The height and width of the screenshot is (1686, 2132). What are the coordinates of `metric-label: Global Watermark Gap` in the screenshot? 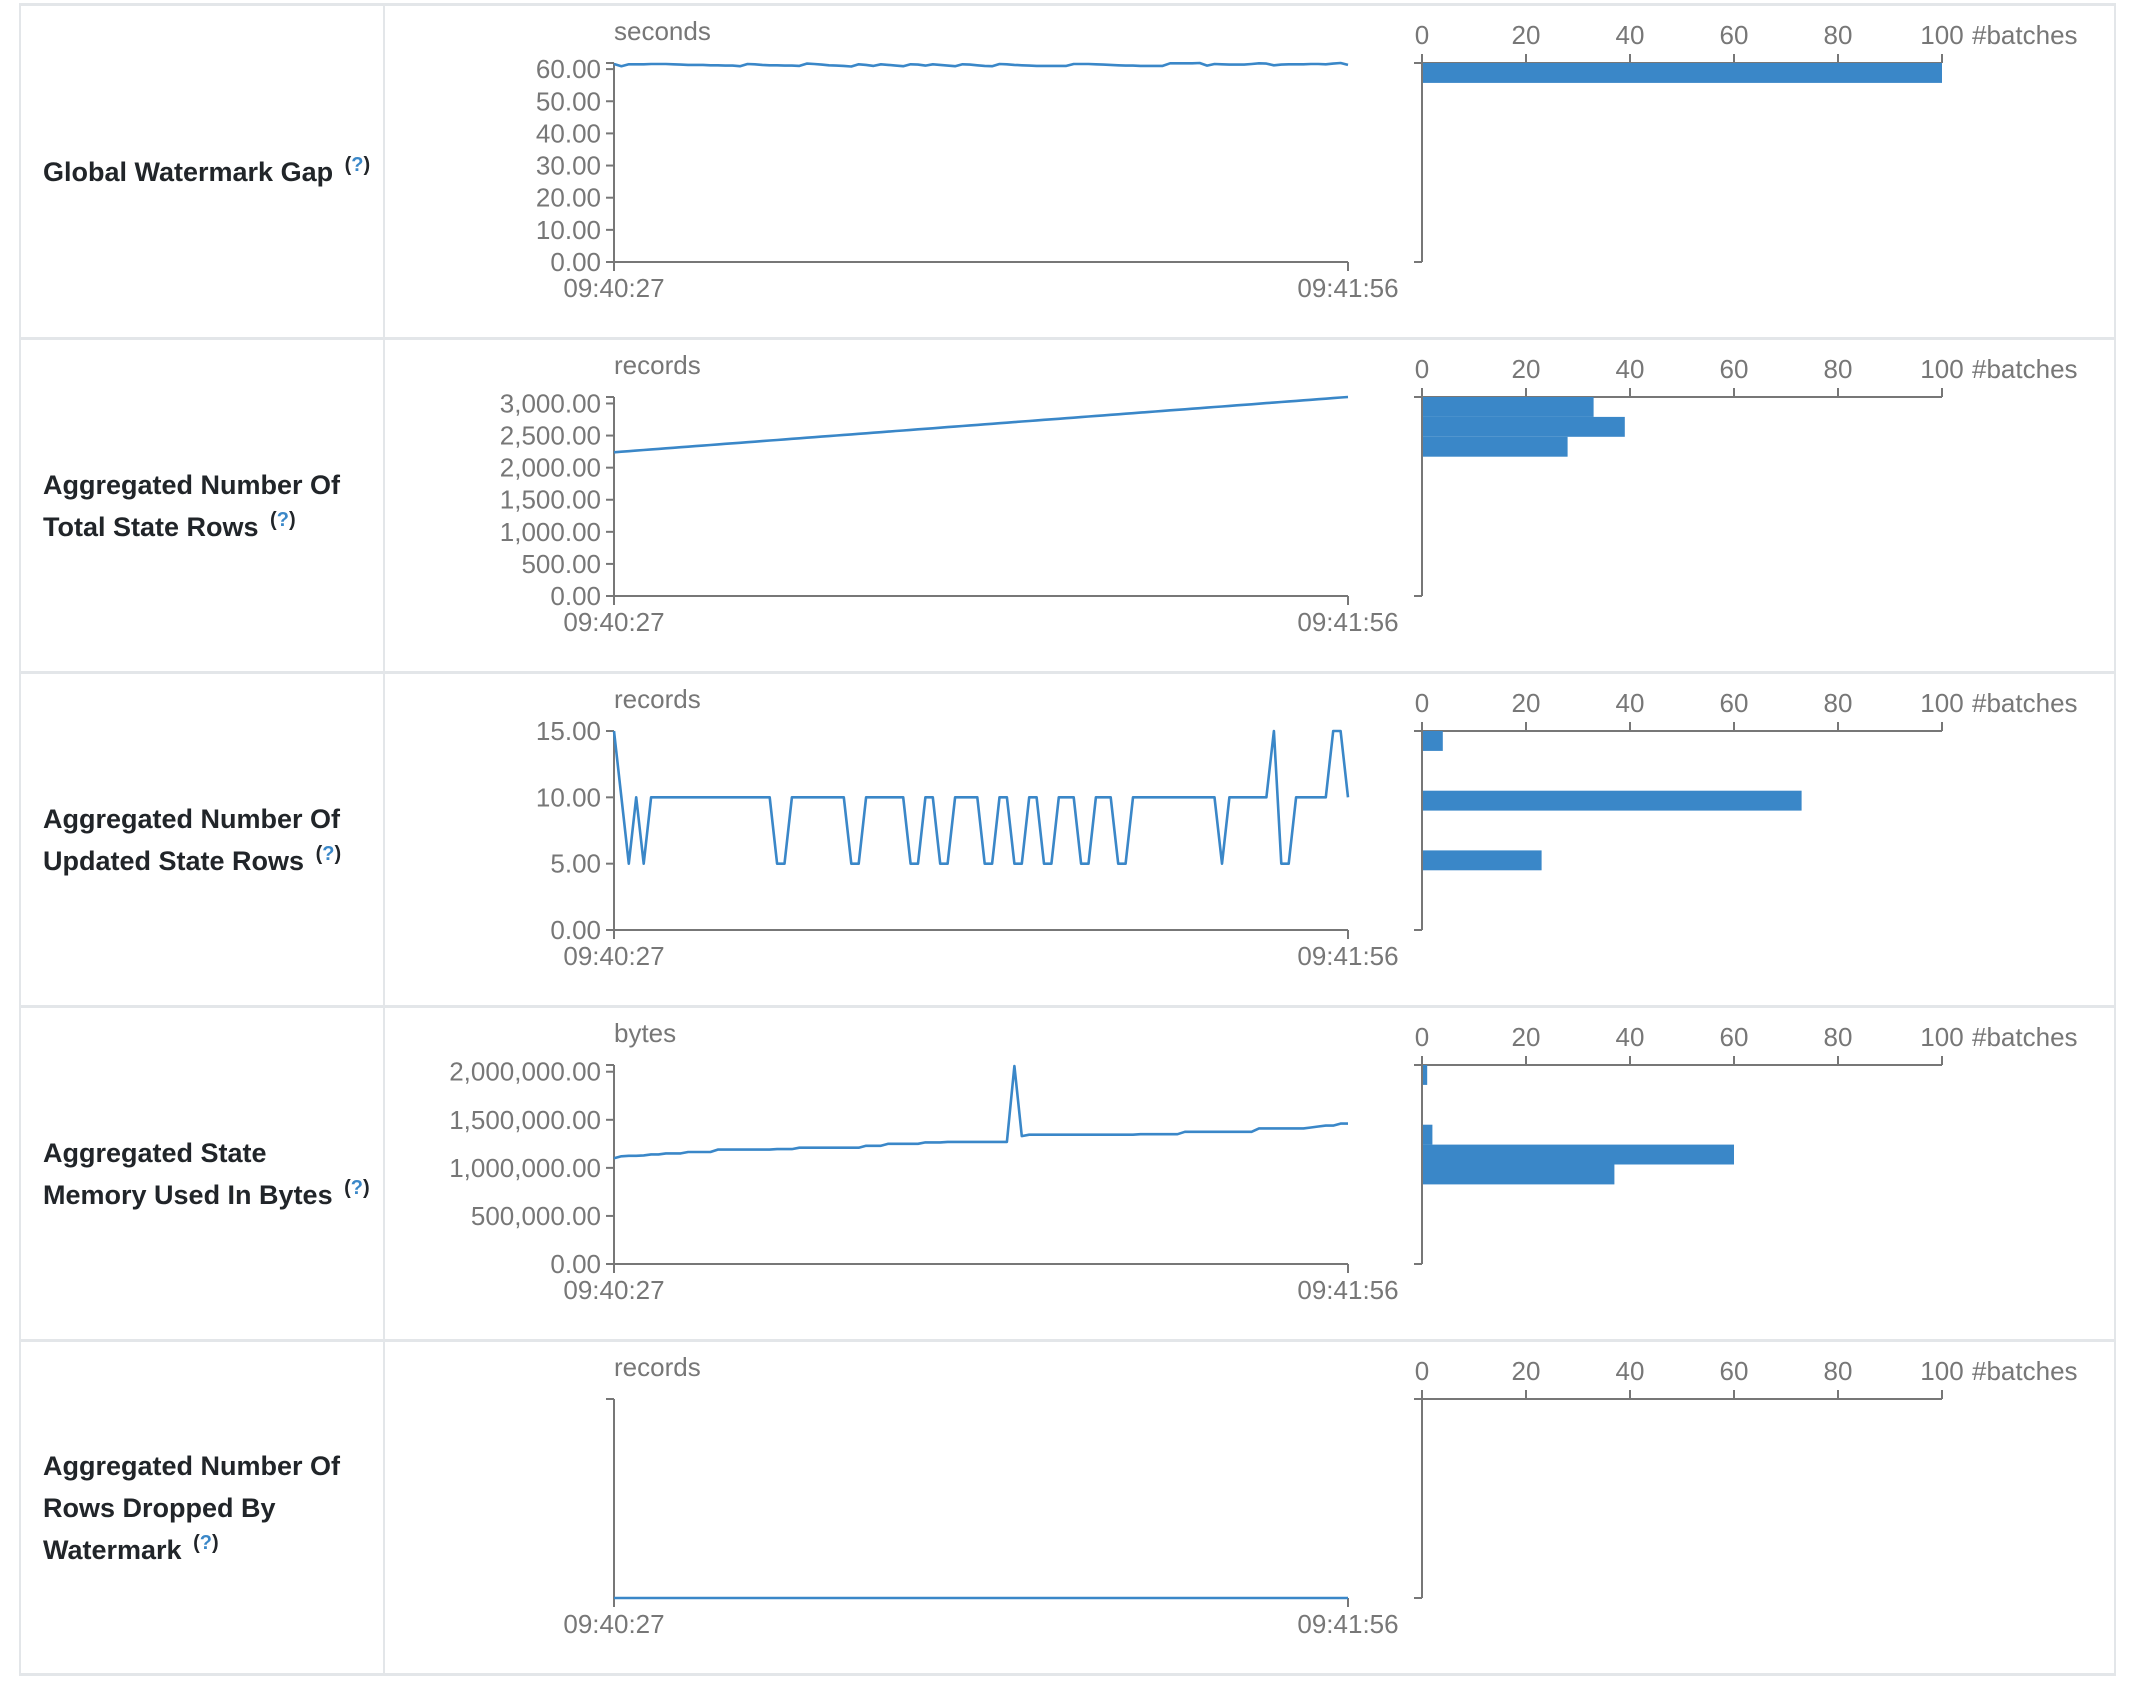 It's located at (188, 171).